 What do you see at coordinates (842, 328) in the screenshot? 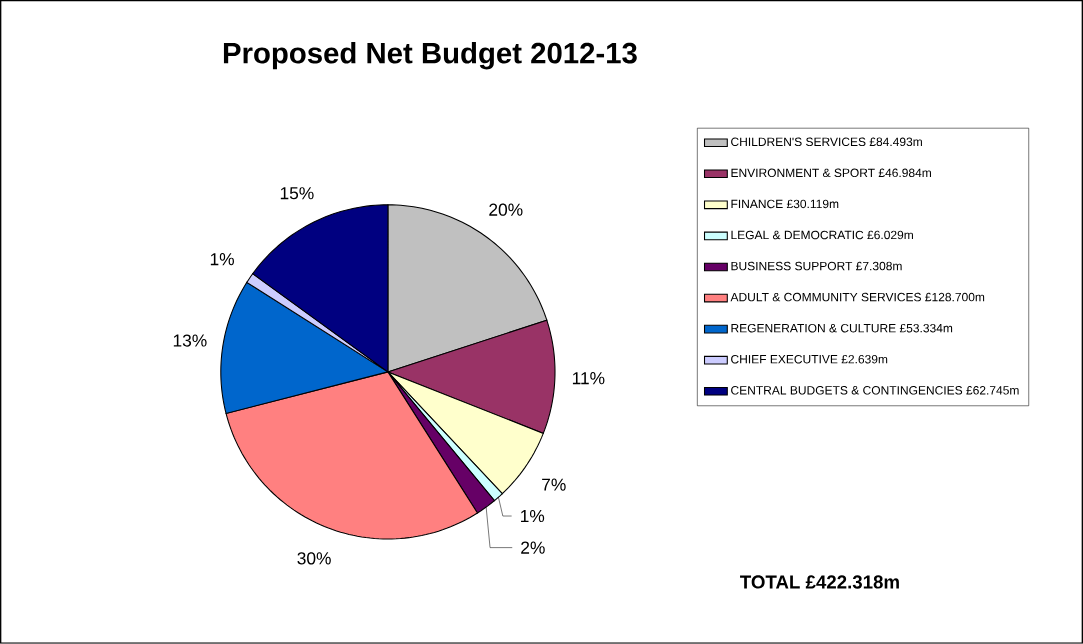
I see `legend-label: REGENERATION & CULTURE £53.334m` at bounding box center [842, 328].